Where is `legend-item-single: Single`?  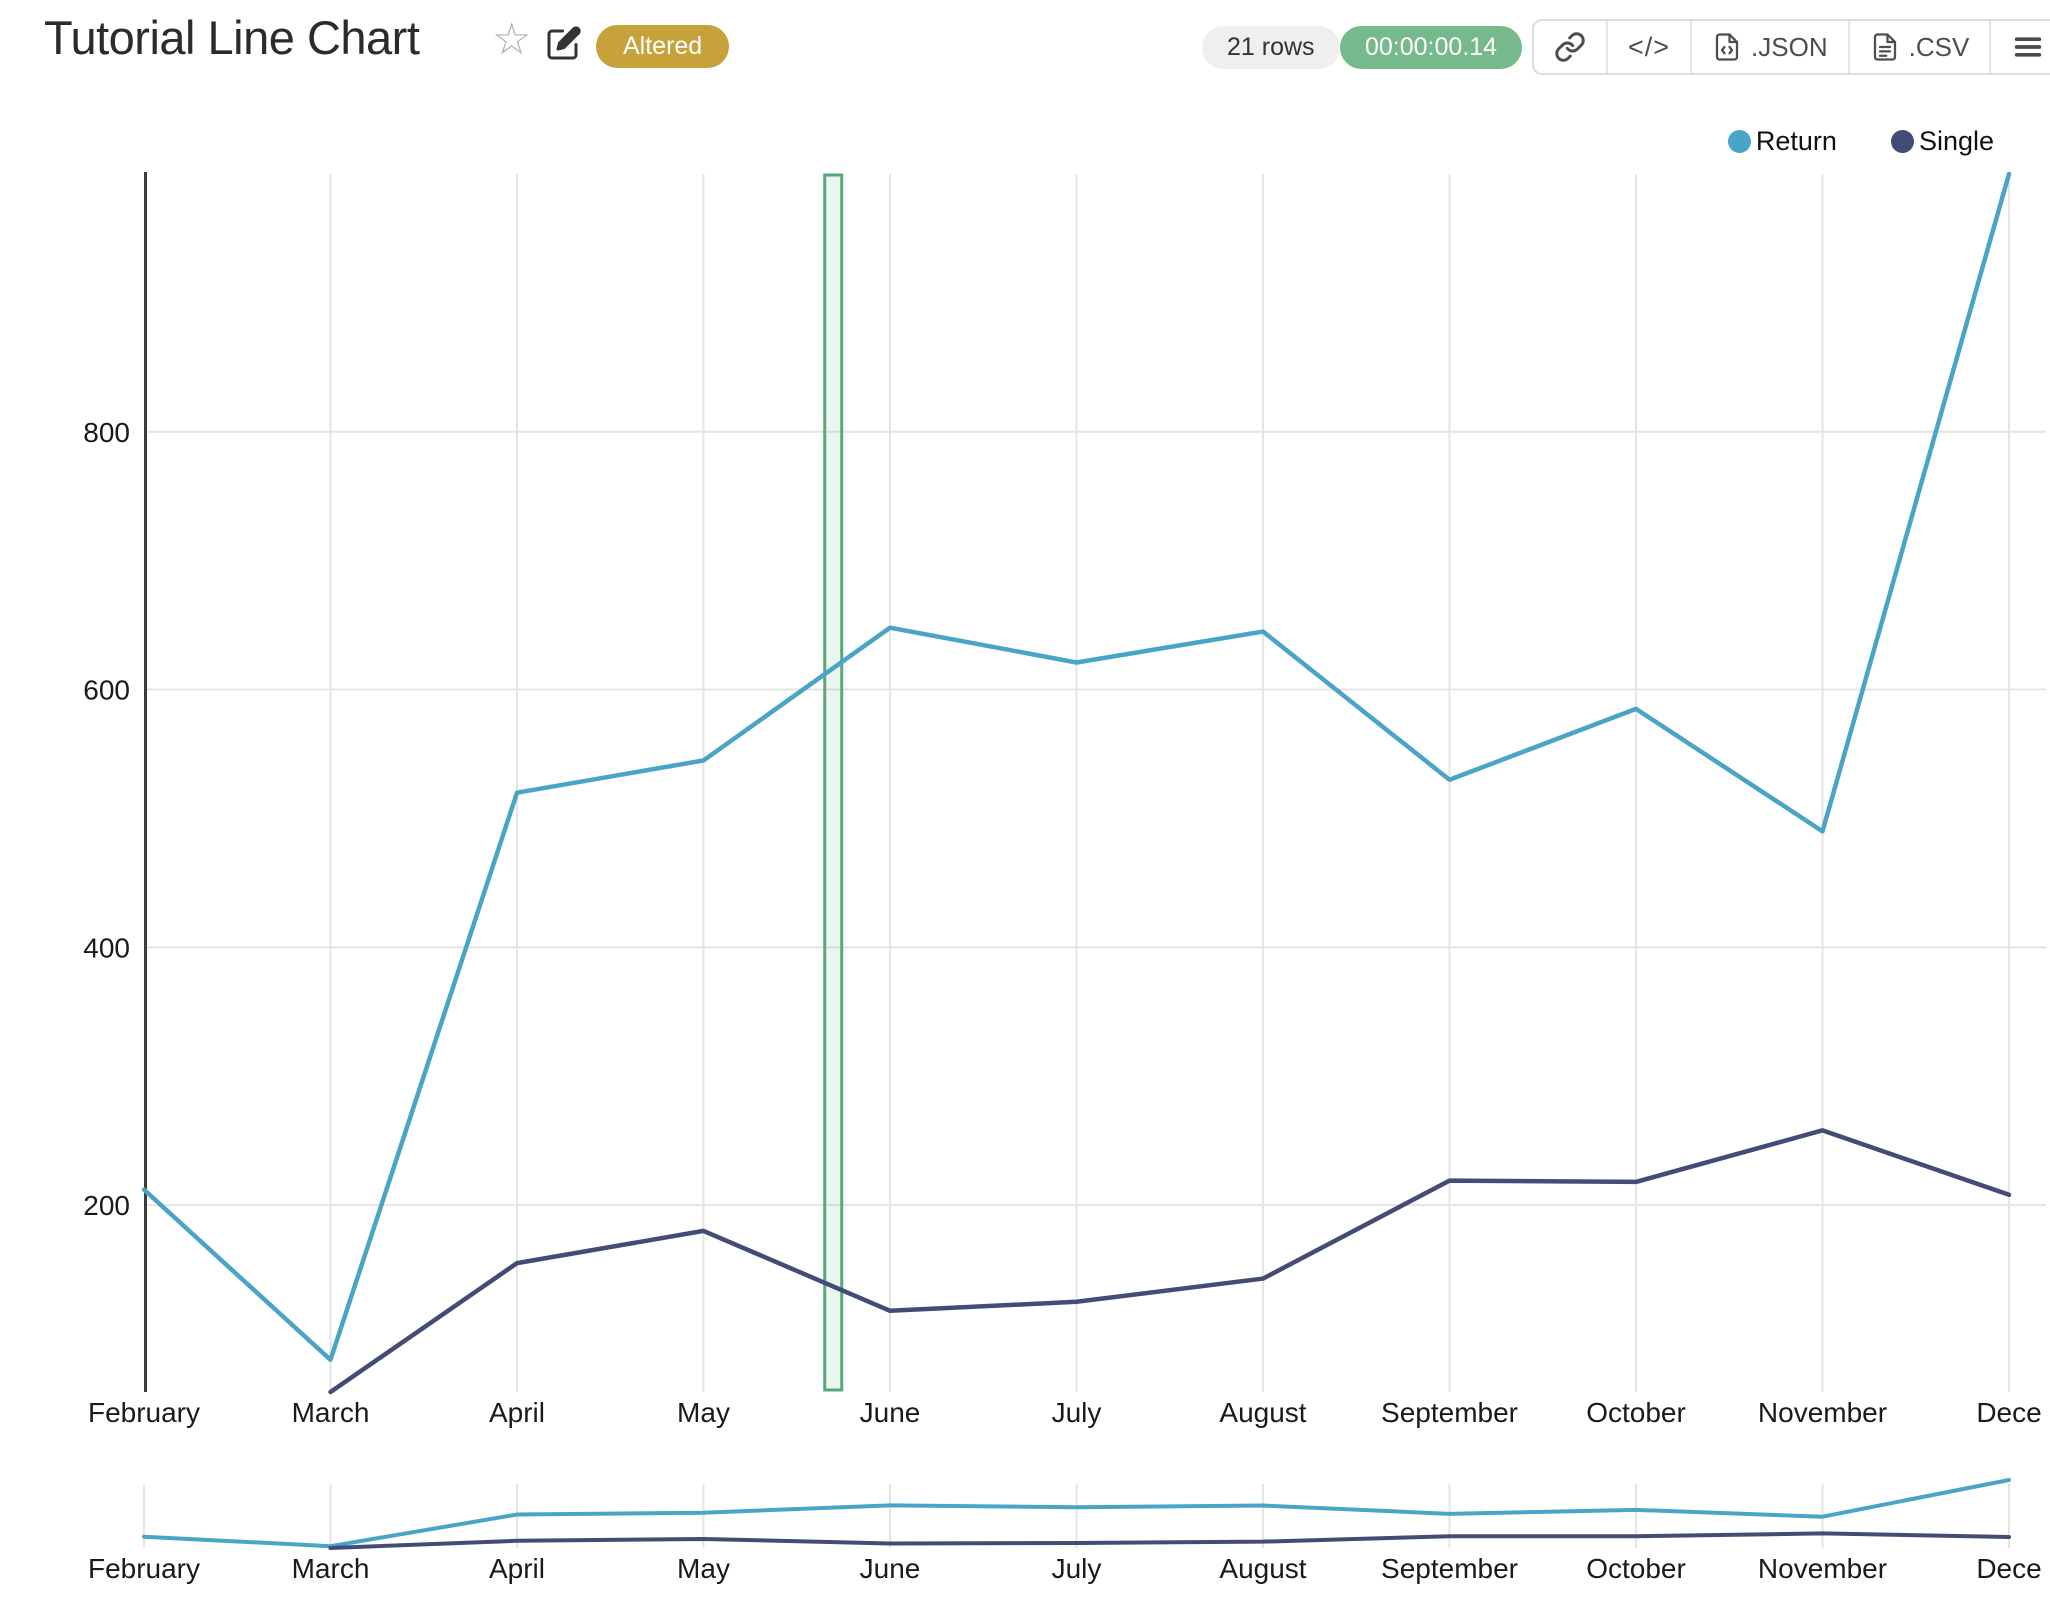
legend-item-single: Single is located at coordinates (1942, 141).